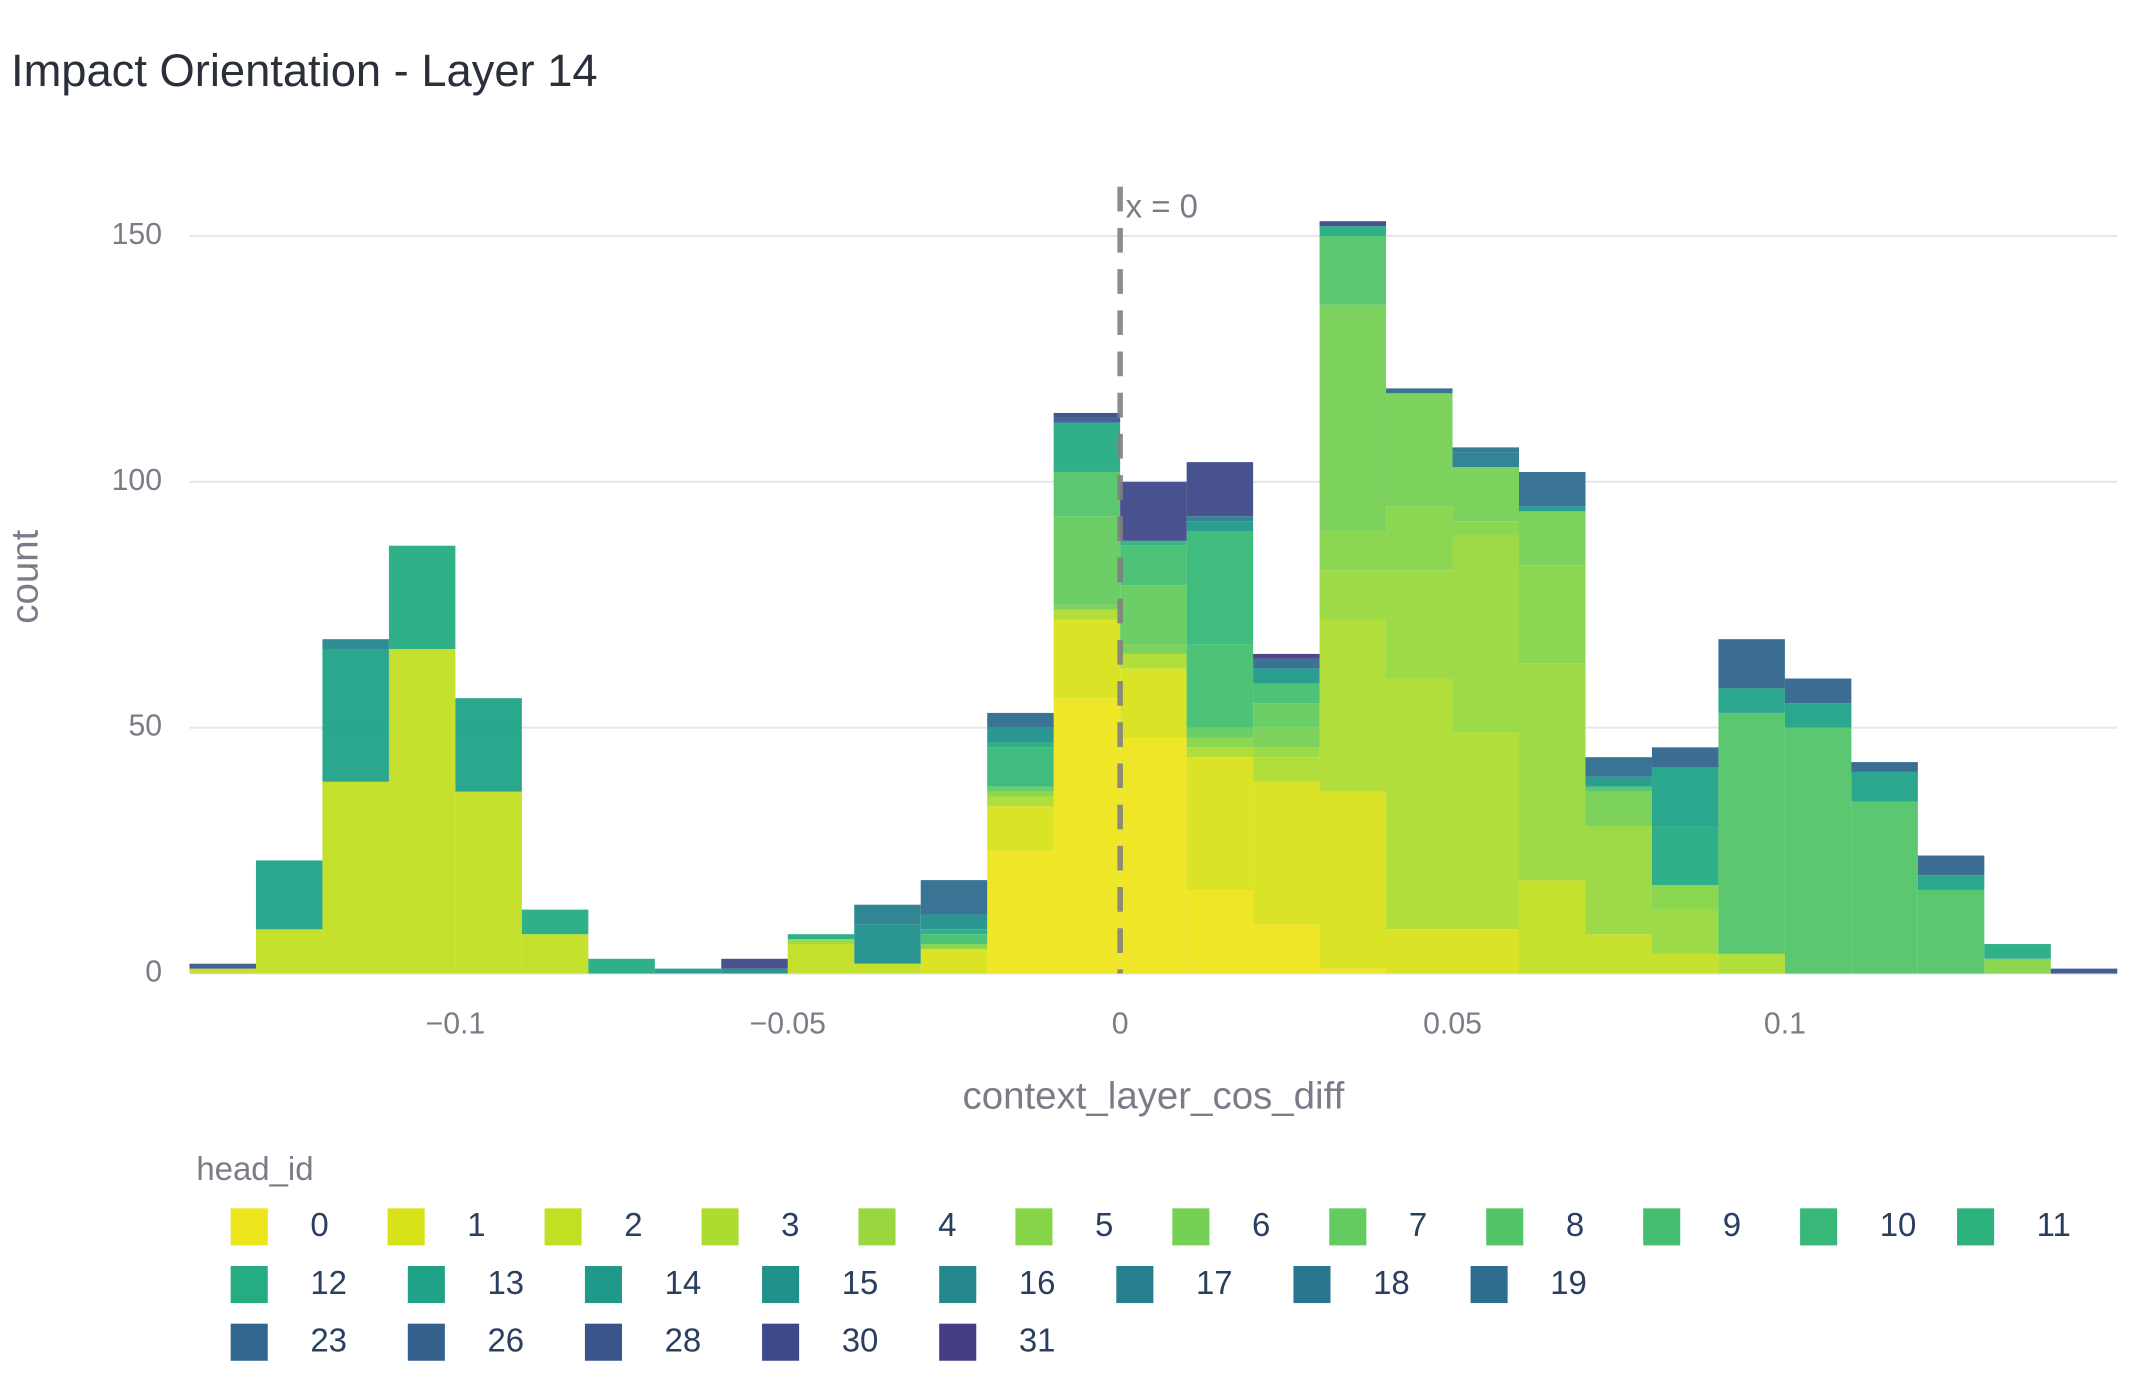  Describe the element at coordinates (788, 1024) in the screenshot. I see `x-tick-label: −0.05` at that location.